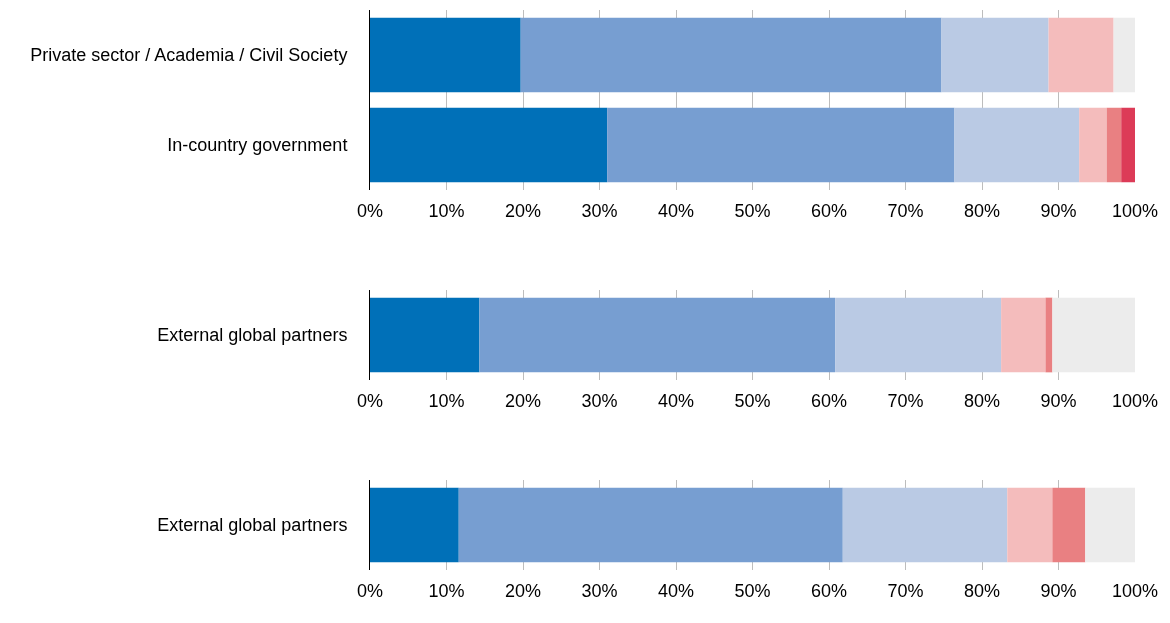 This screenshot has height=623, width=1170. What do you see at coordinates (189, 55) in the screenshot?
I see `y-tick-label: Private sector / Academia / Civil Society` at bounding box center [189, 55].